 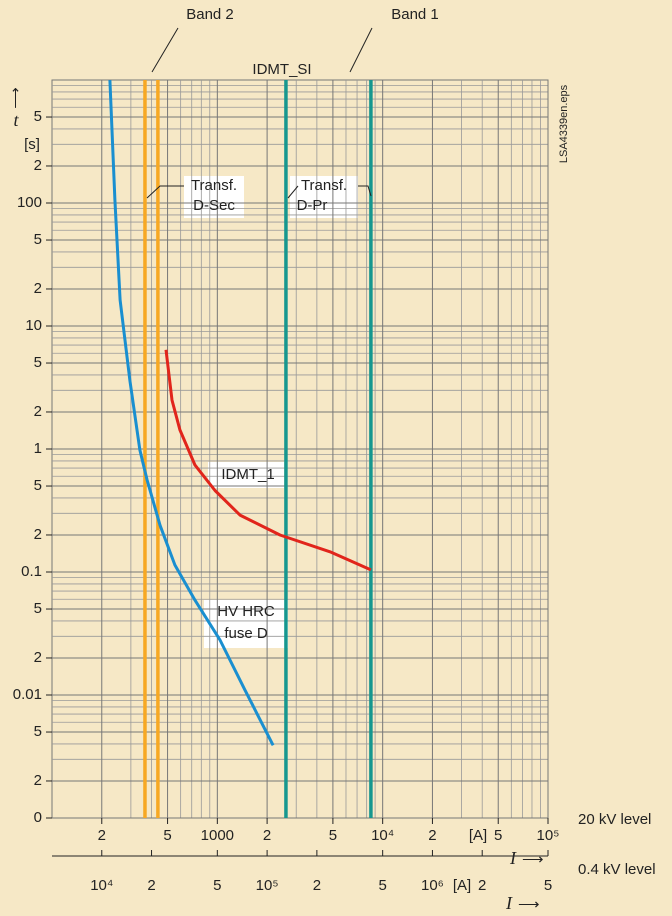 What do you see at coordinates (462, 885) in the screenshot?
I see `x2-unit: [A]` at bounding box center [462, 885].